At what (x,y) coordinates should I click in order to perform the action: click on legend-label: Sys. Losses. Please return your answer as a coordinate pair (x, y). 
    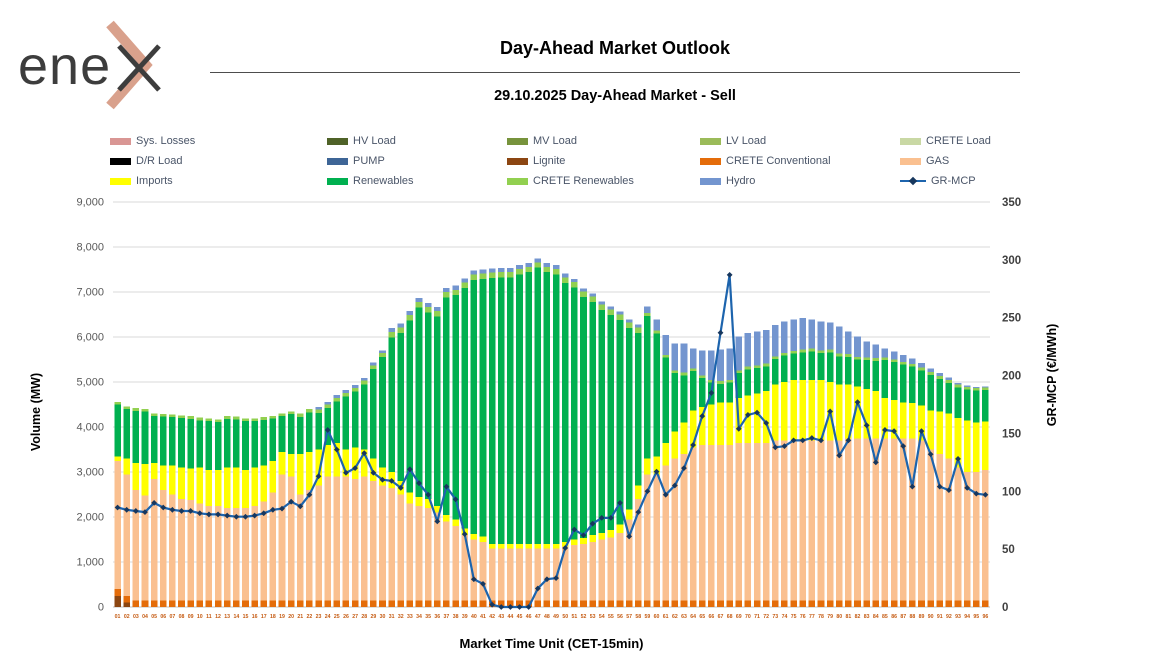
    Looking at the image, I should click on (166, 141).